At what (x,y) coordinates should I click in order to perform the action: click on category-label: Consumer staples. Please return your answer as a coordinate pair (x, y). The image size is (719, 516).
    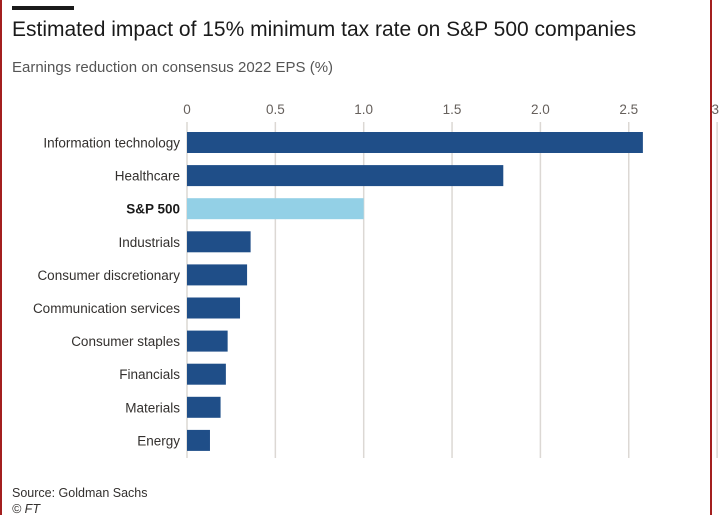
    Looking at the image, I should click on (125, 341).